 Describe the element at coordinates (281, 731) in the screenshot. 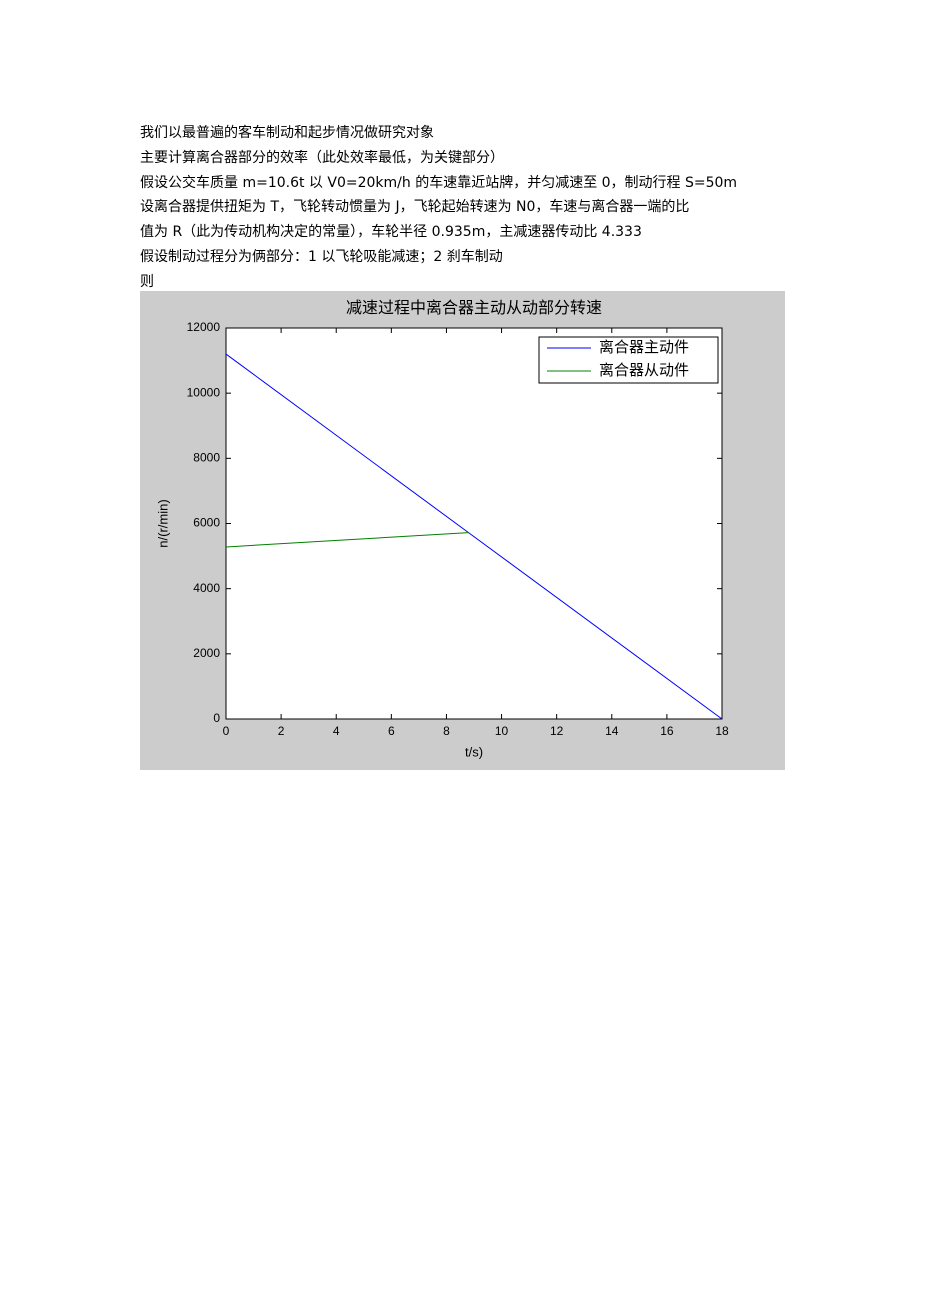

I see `x-tick-label: 2` at that location.